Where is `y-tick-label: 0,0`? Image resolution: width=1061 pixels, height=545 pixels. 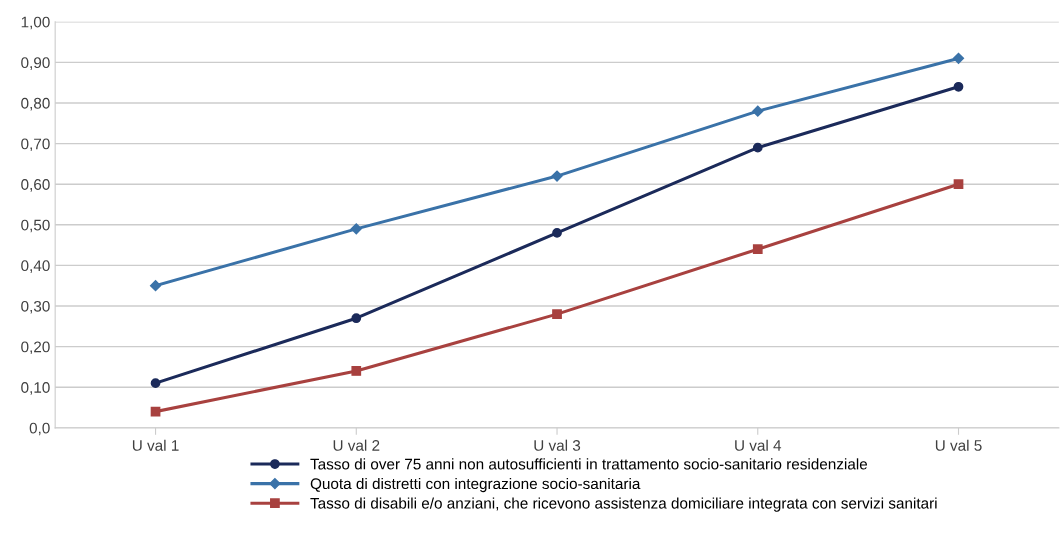
y-tick-label: 0,0 is located at coordinates (39, 429).